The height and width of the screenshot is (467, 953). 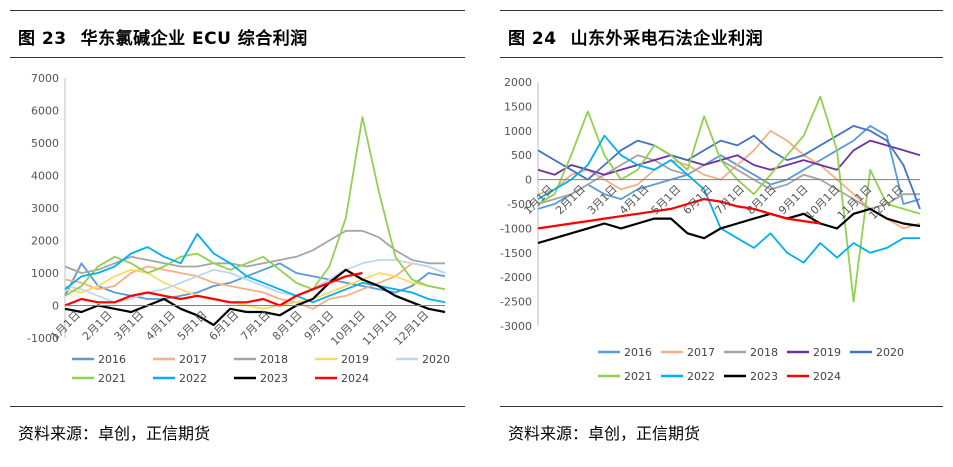 I want to click on y-tick-label: 6000, so click(x=45, y=111).